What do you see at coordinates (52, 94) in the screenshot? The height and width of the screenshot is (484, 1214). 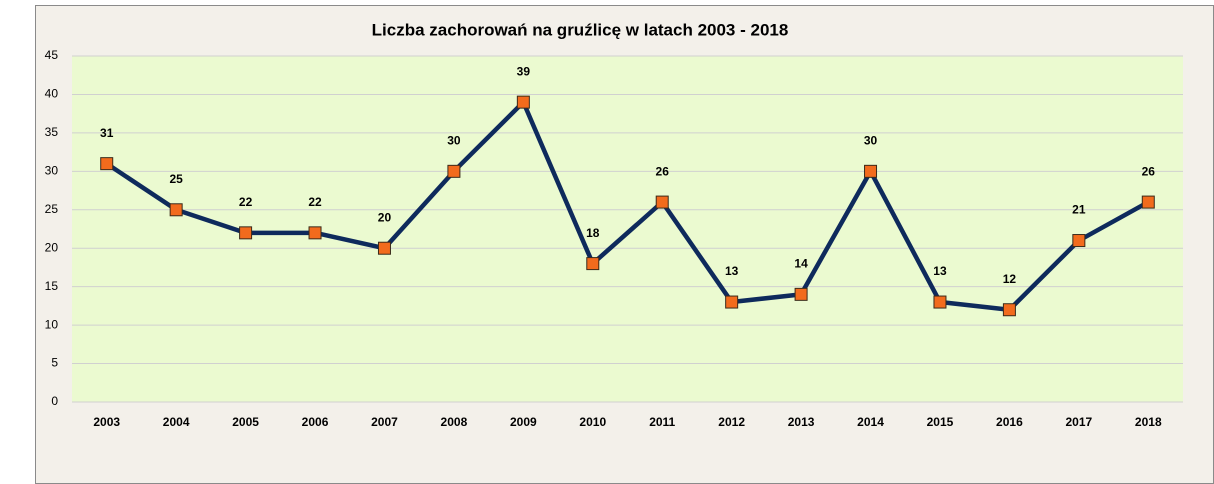 I see `y-tick-label: 40` at bounding box center [52, 94].